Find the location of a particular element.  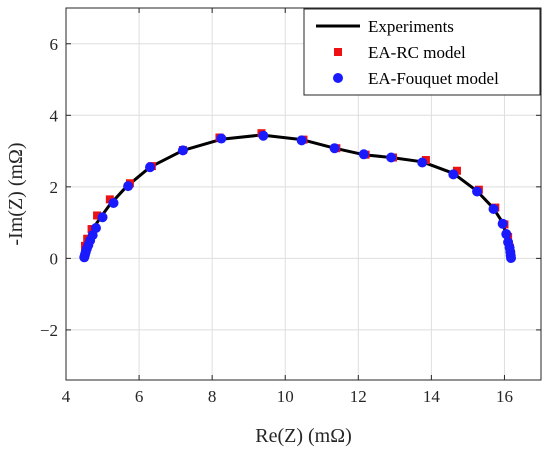

x-tick-label: 16 is located at coordinates (504, 396).